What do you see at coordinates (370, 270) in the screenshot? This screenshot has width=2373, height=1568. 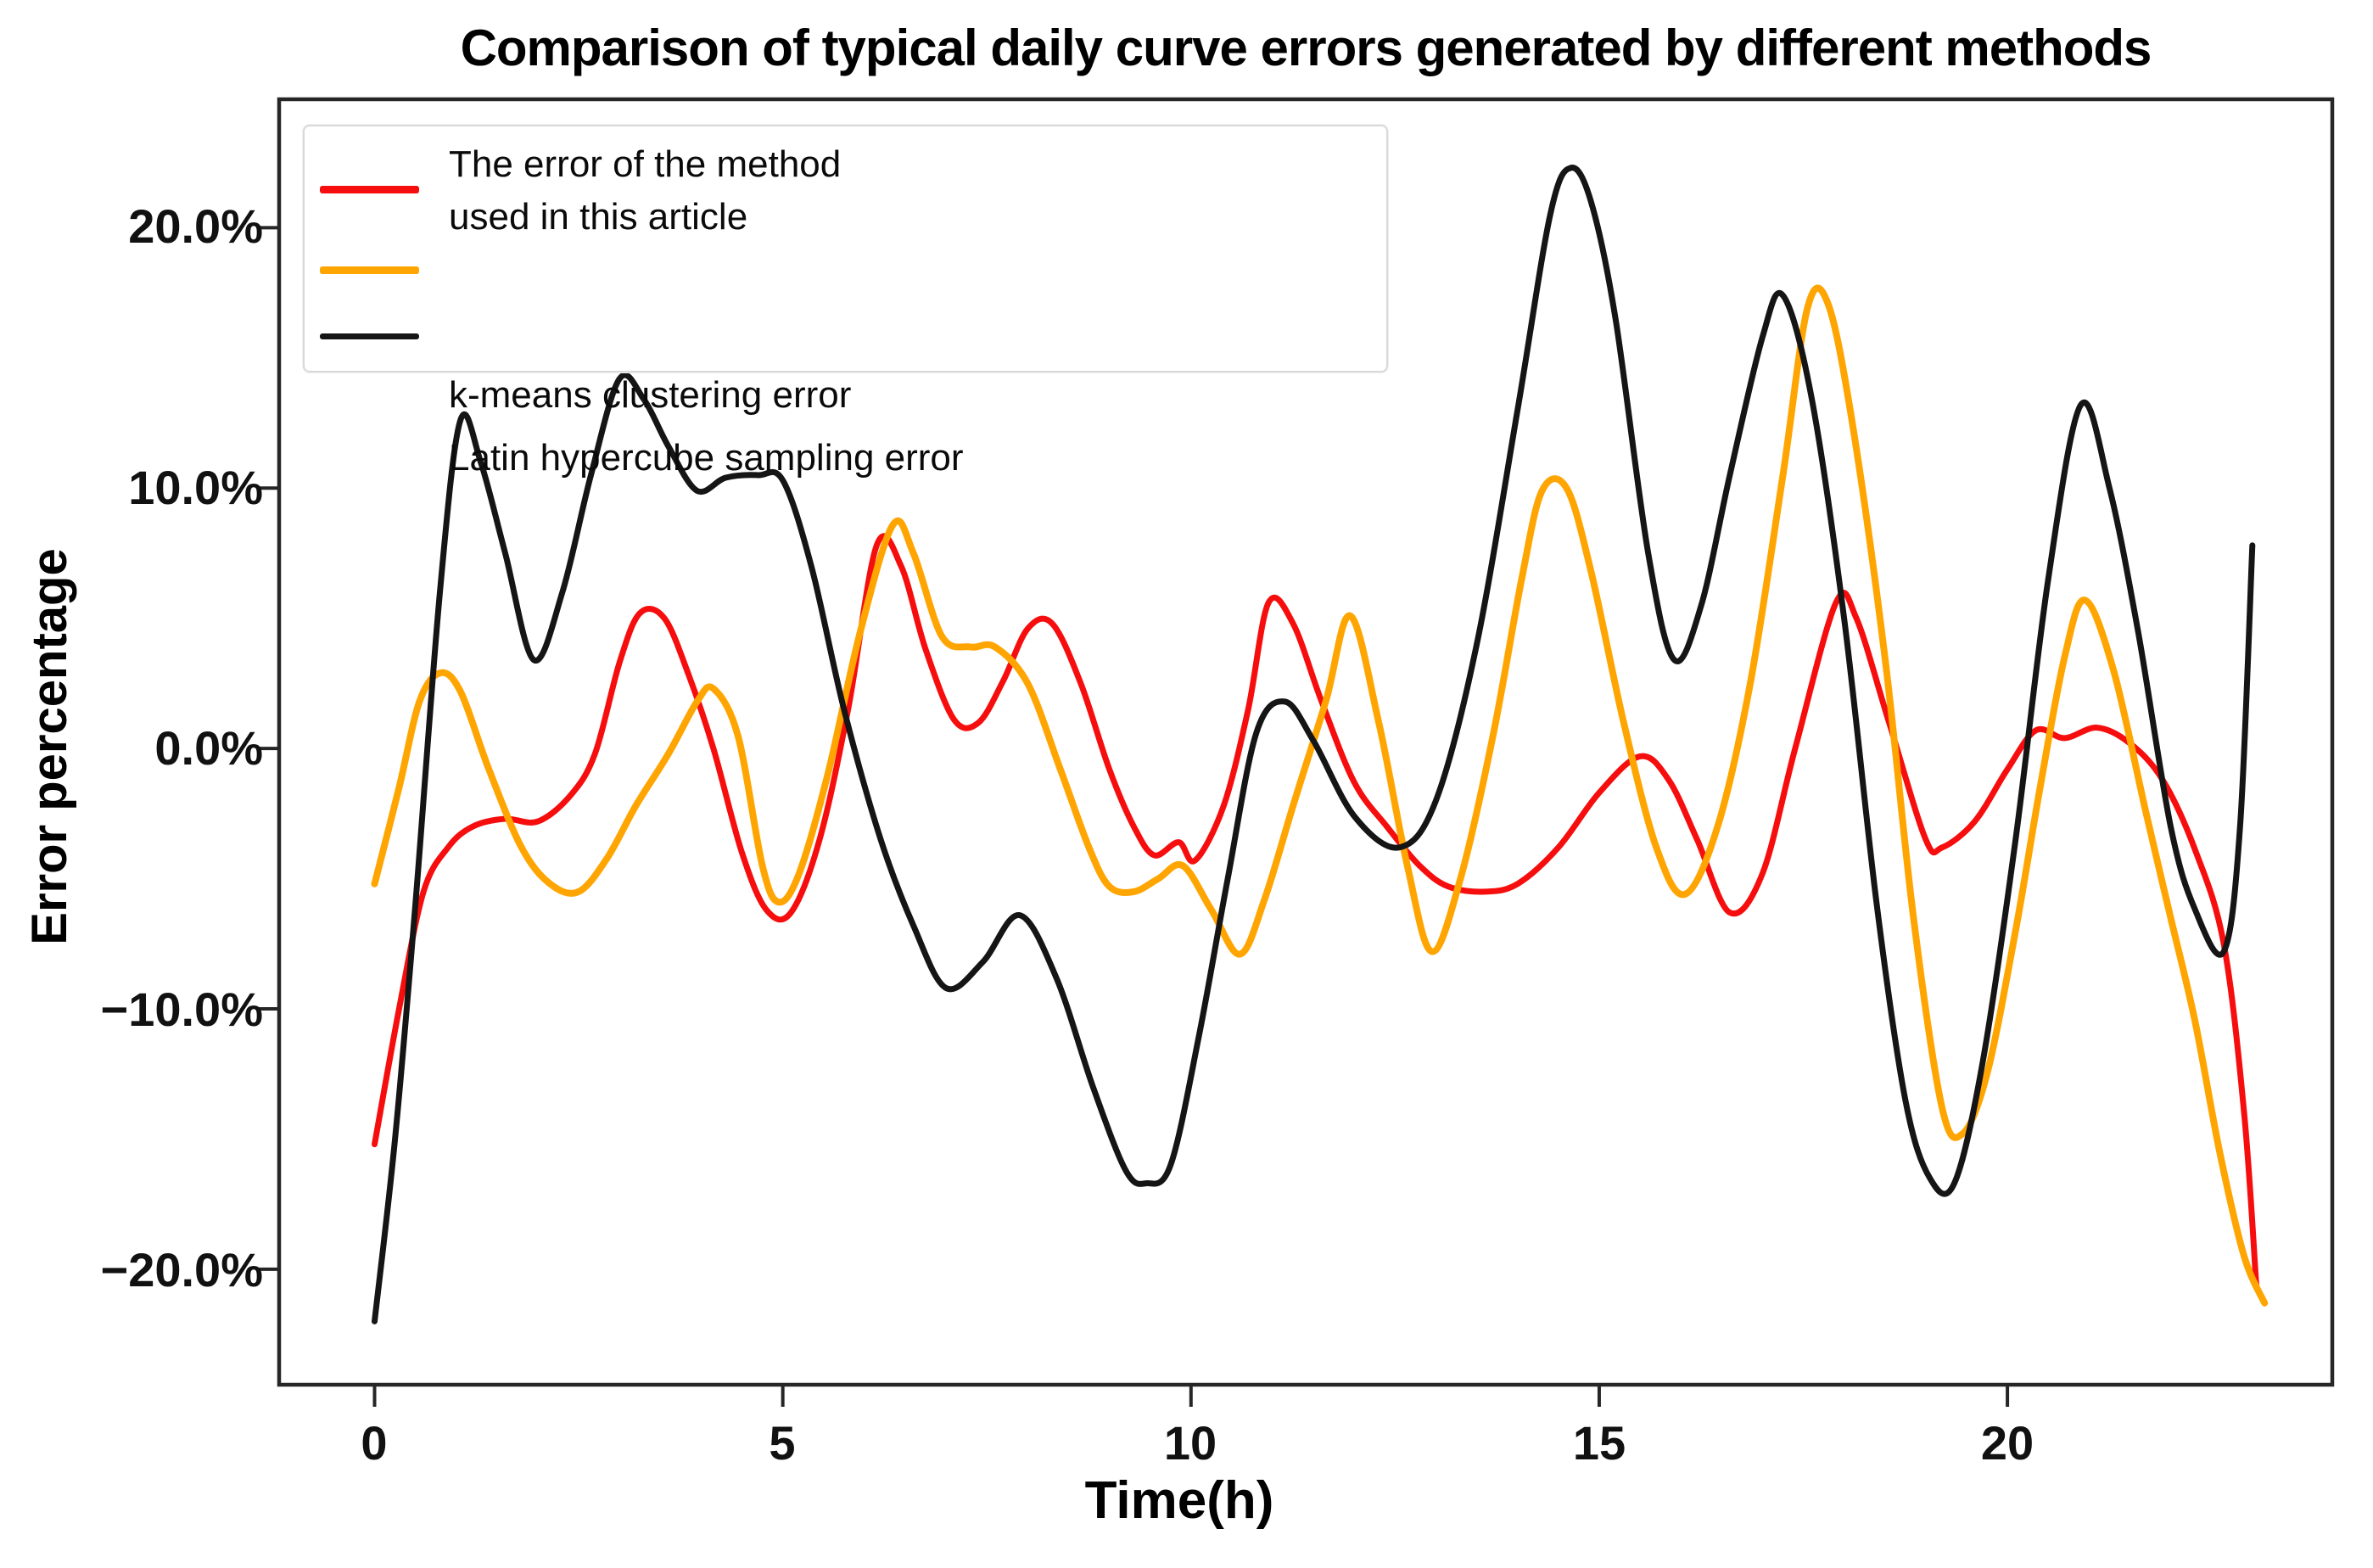 I see `legend-swatch-kmeans` at bounding box center [370, 270].